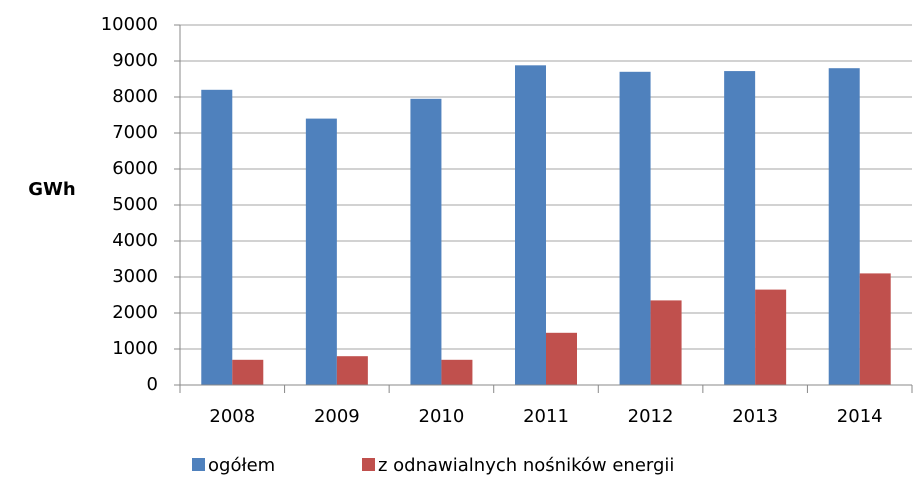  I want to click on y-tick-label: 7000, so click(135, 132).